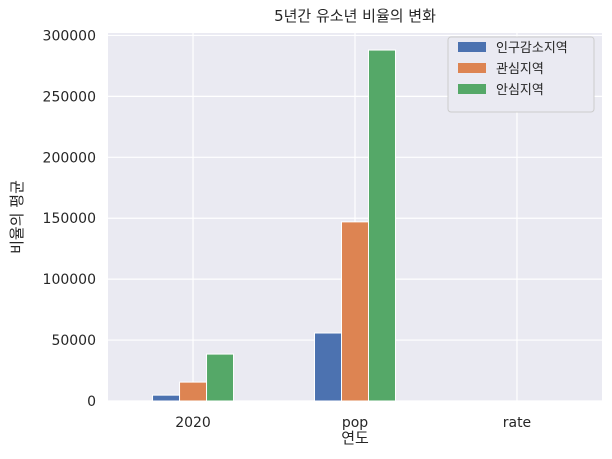  I want to click on bar-1-2020, so click(166, 398).